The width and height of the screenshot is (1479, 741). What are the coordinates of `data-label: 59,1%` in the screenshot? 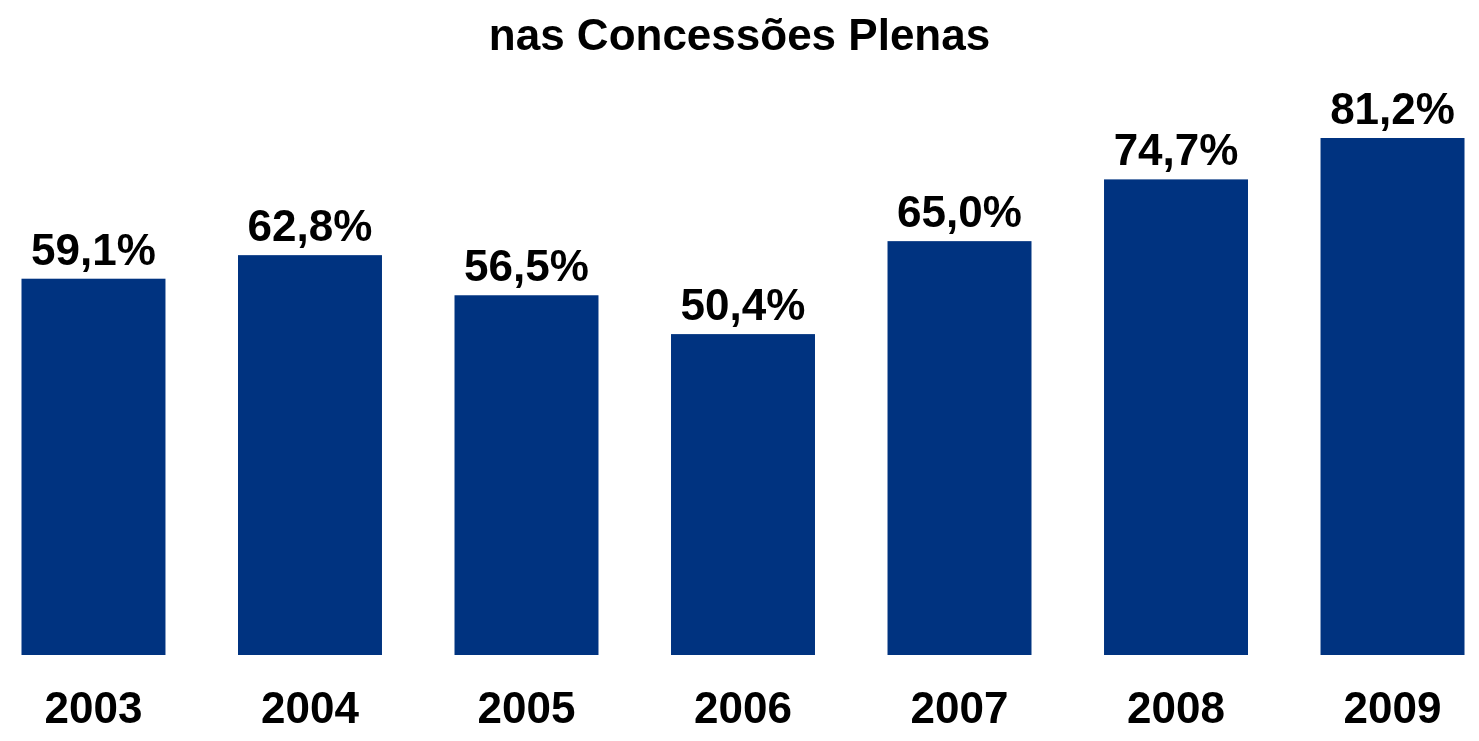 It's located at (93, 249).